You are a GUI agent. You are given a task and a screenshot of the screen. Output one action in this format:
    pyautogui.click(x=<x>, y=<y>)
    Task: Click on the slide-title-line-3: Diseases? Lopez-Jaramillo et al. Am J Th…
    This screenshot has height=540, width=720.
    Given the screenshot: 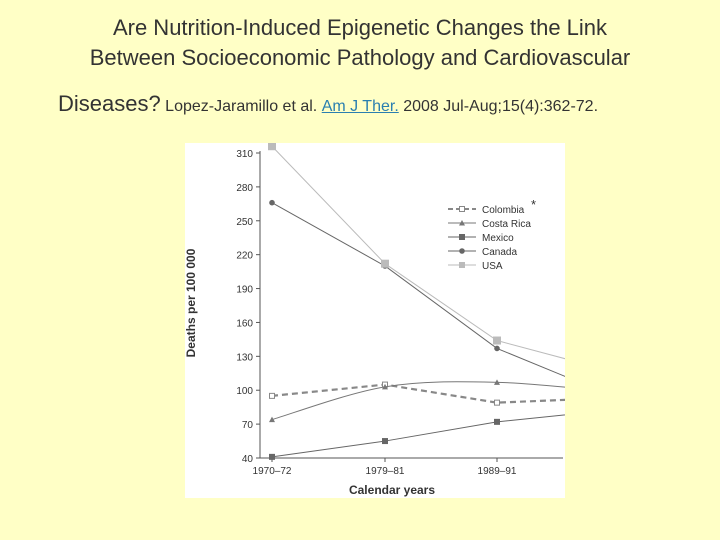 What is the action you would take?
    pyautogui.click(x=328, y=105)
    